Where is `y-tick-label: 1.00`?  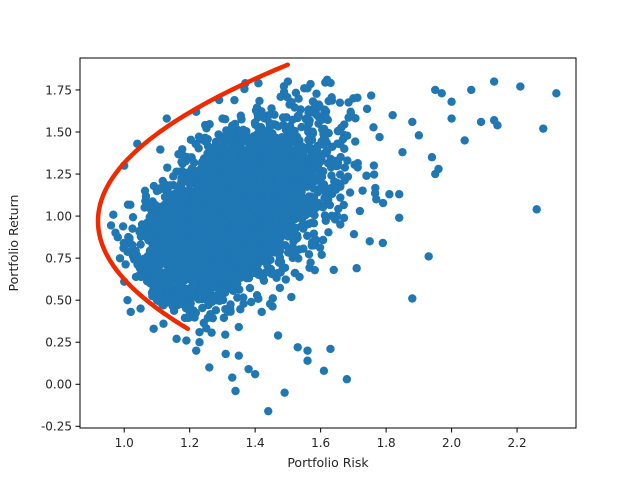 y-tick-label: 1.00 is located at coordinates (58, 216).